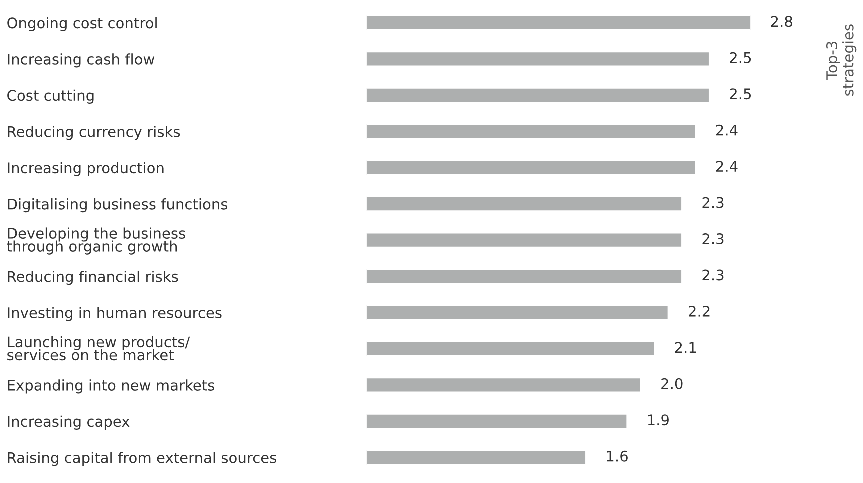 The image size is (863, 483). I want to click on y-tick-label: Reducing currency risks, so click(94, 133).